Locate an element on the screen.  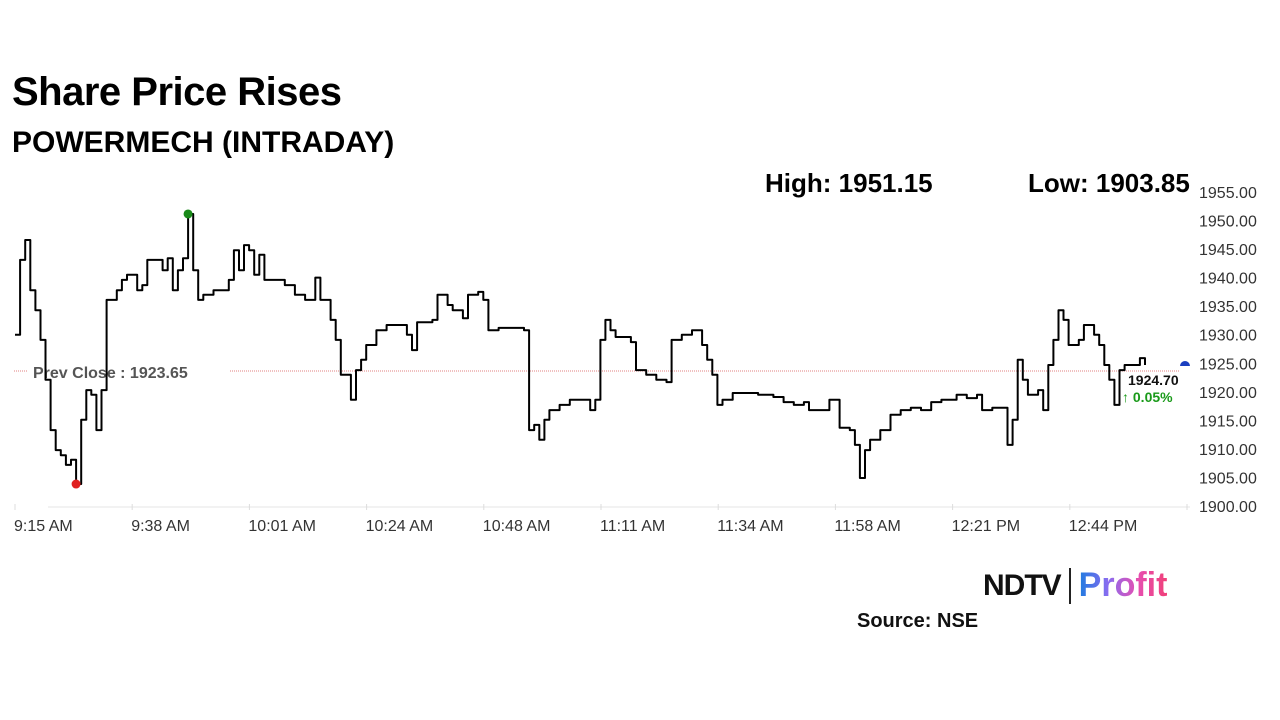
y-tick-label: 1900.00 is located at coordinates (1228, 507).